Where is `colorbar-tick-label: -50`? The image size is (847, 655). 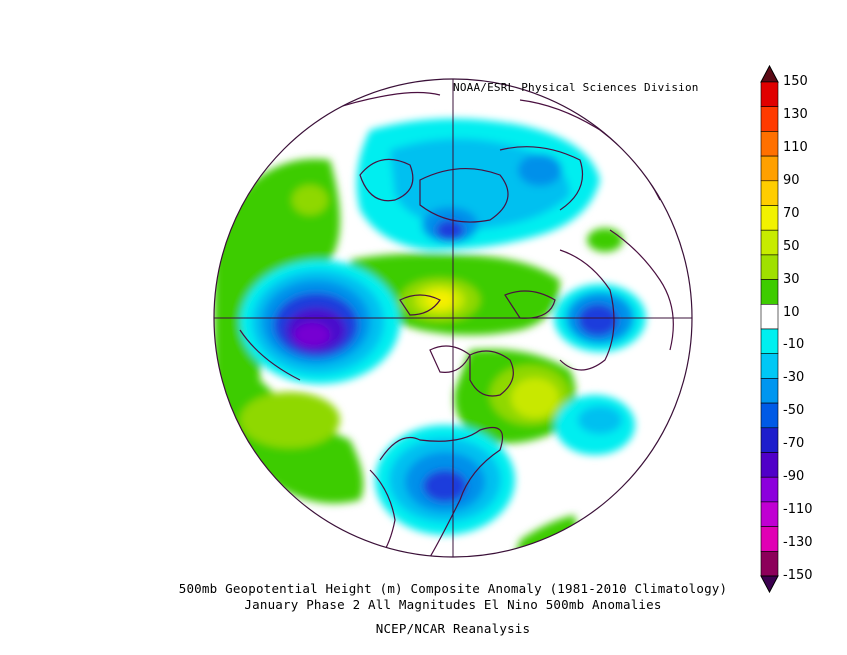
colorbar-tick-label: -50 is located at coordinates (794, 411).